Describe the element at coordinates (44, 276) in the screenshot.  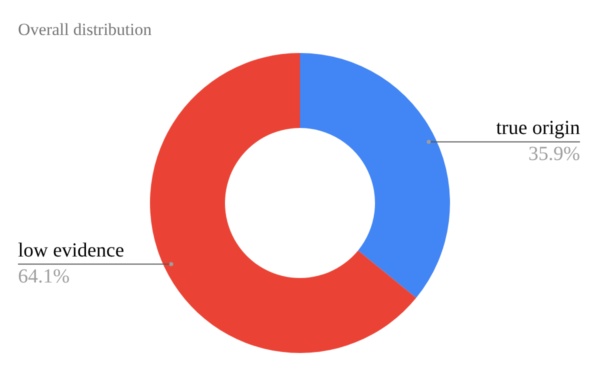
I see `data-label: 64.1%` at that location.